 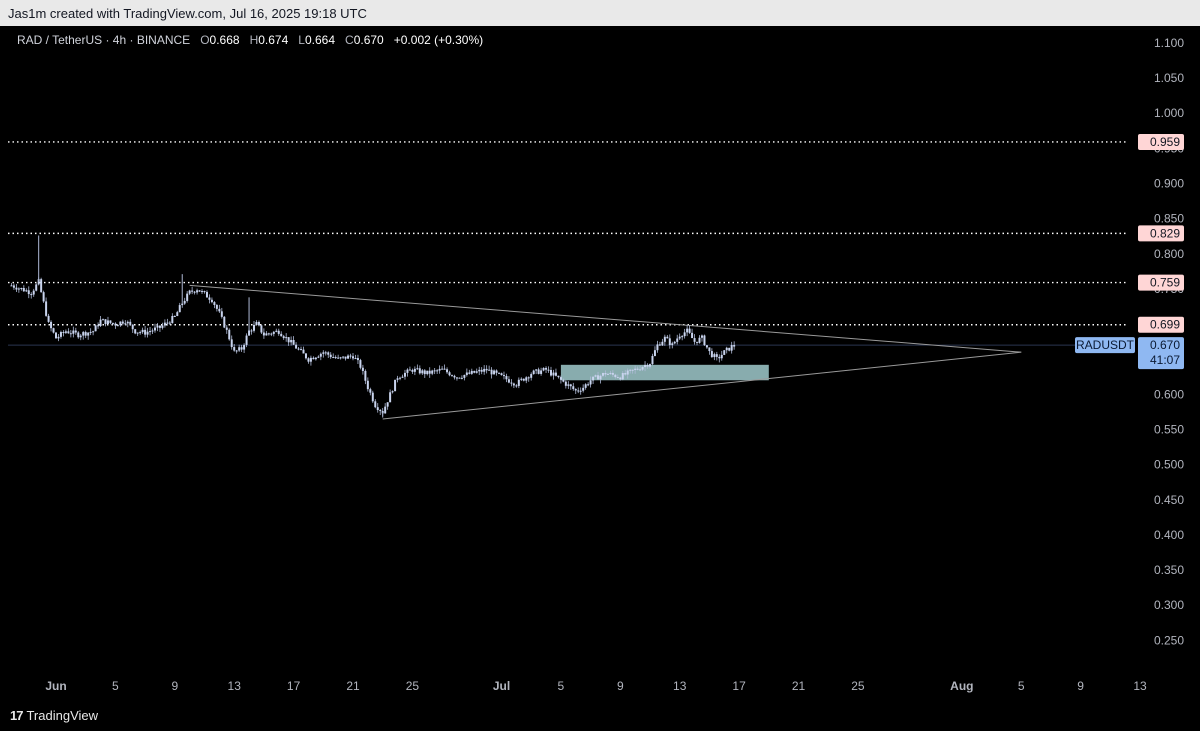 I want to click on symbol-tag-bg, so click(x=1105, y=345).